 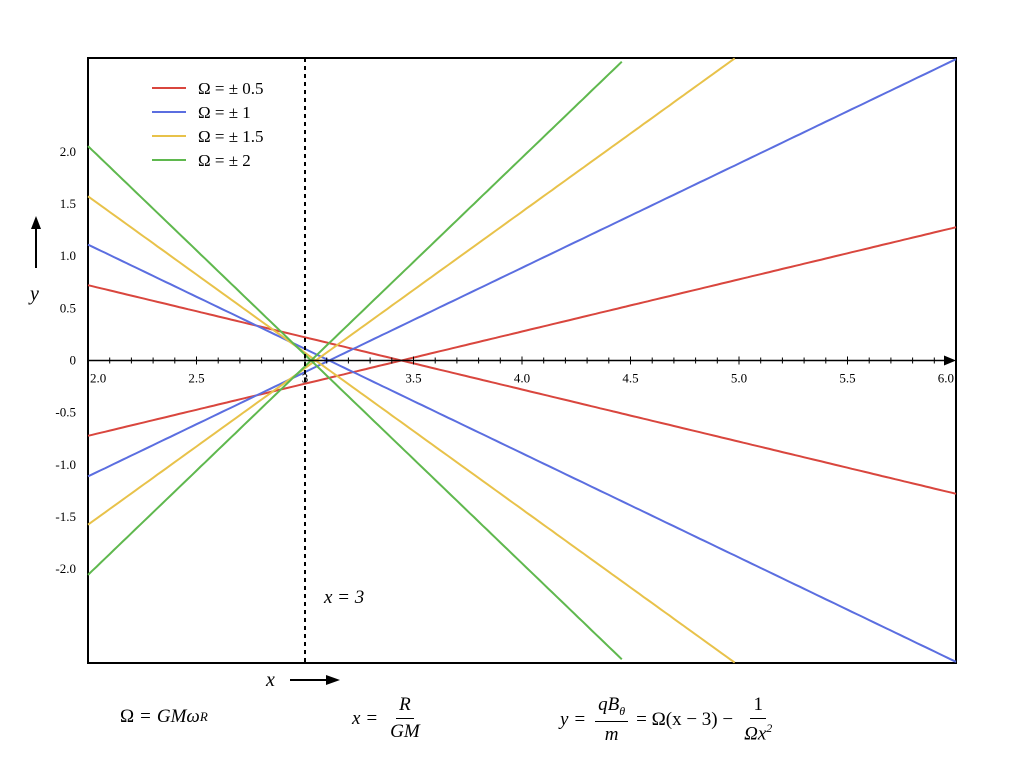 What do you see at coordinates (950, 360) in the screenshot?
I see `x-axis-arrowhead` at bounding box center [950, 360].